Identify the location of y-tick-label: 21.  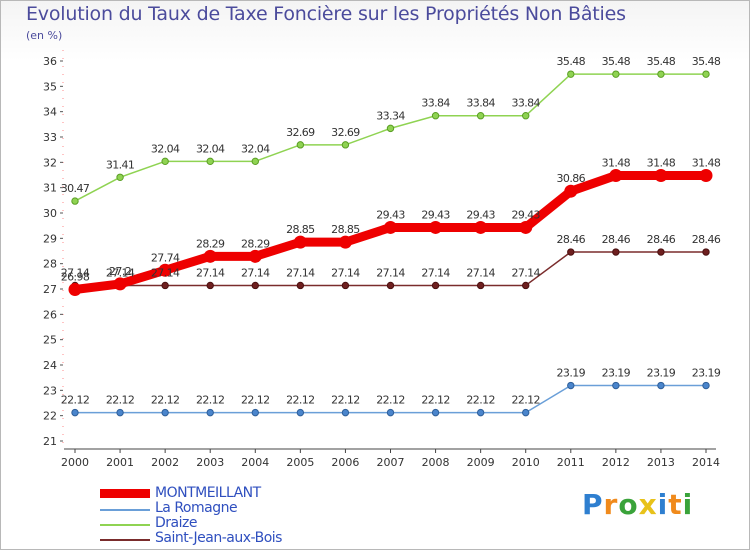
(50, 441).